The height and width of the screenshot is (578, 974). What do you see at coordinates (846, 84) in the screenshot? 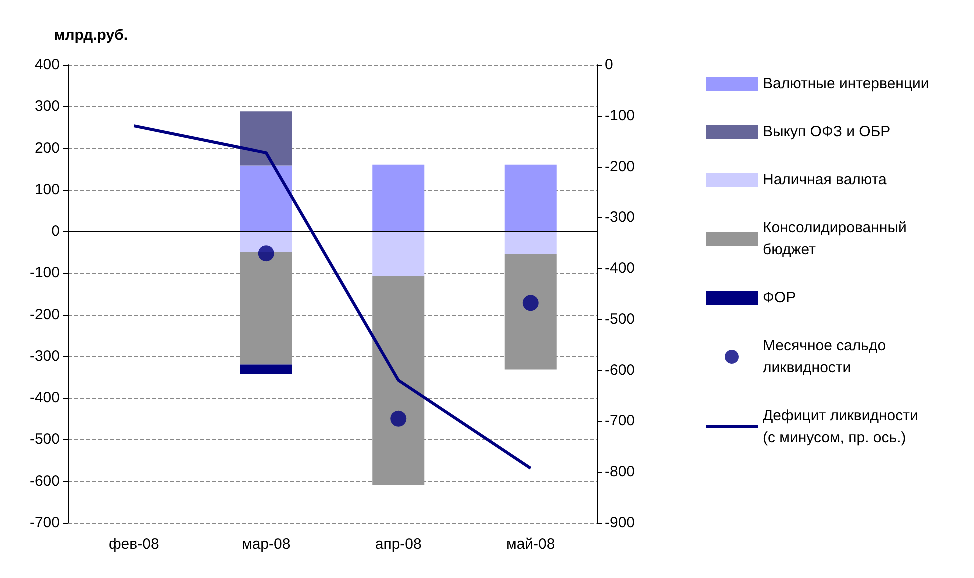
I see `legend-label: Валютные интервенции` at bounding box center [846, 84].